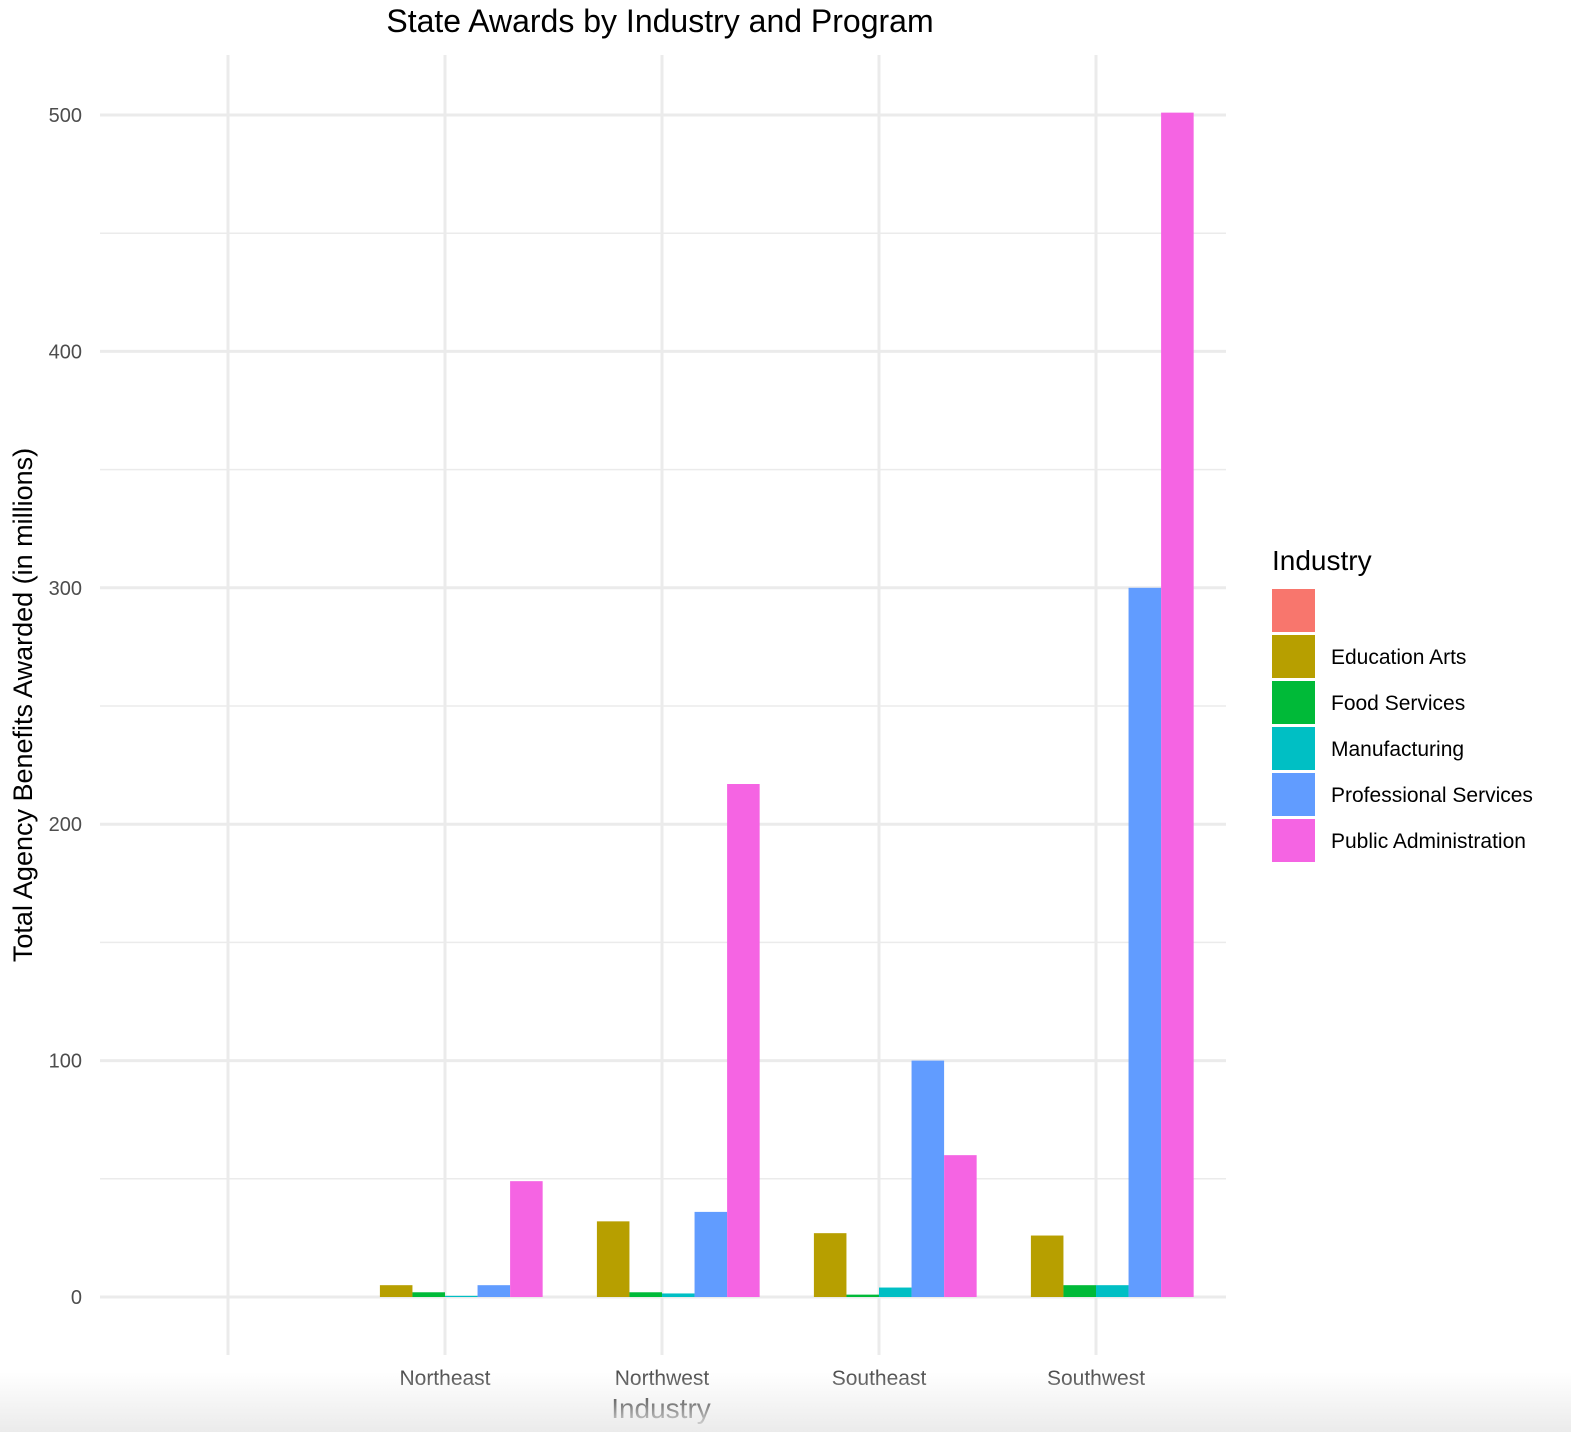 This screenshot has height=1432, width=1571. What do you see at coordinates (65, 589) in the screenshot?
I see `y-tick-label: 300` at bounding box center [65, 589].